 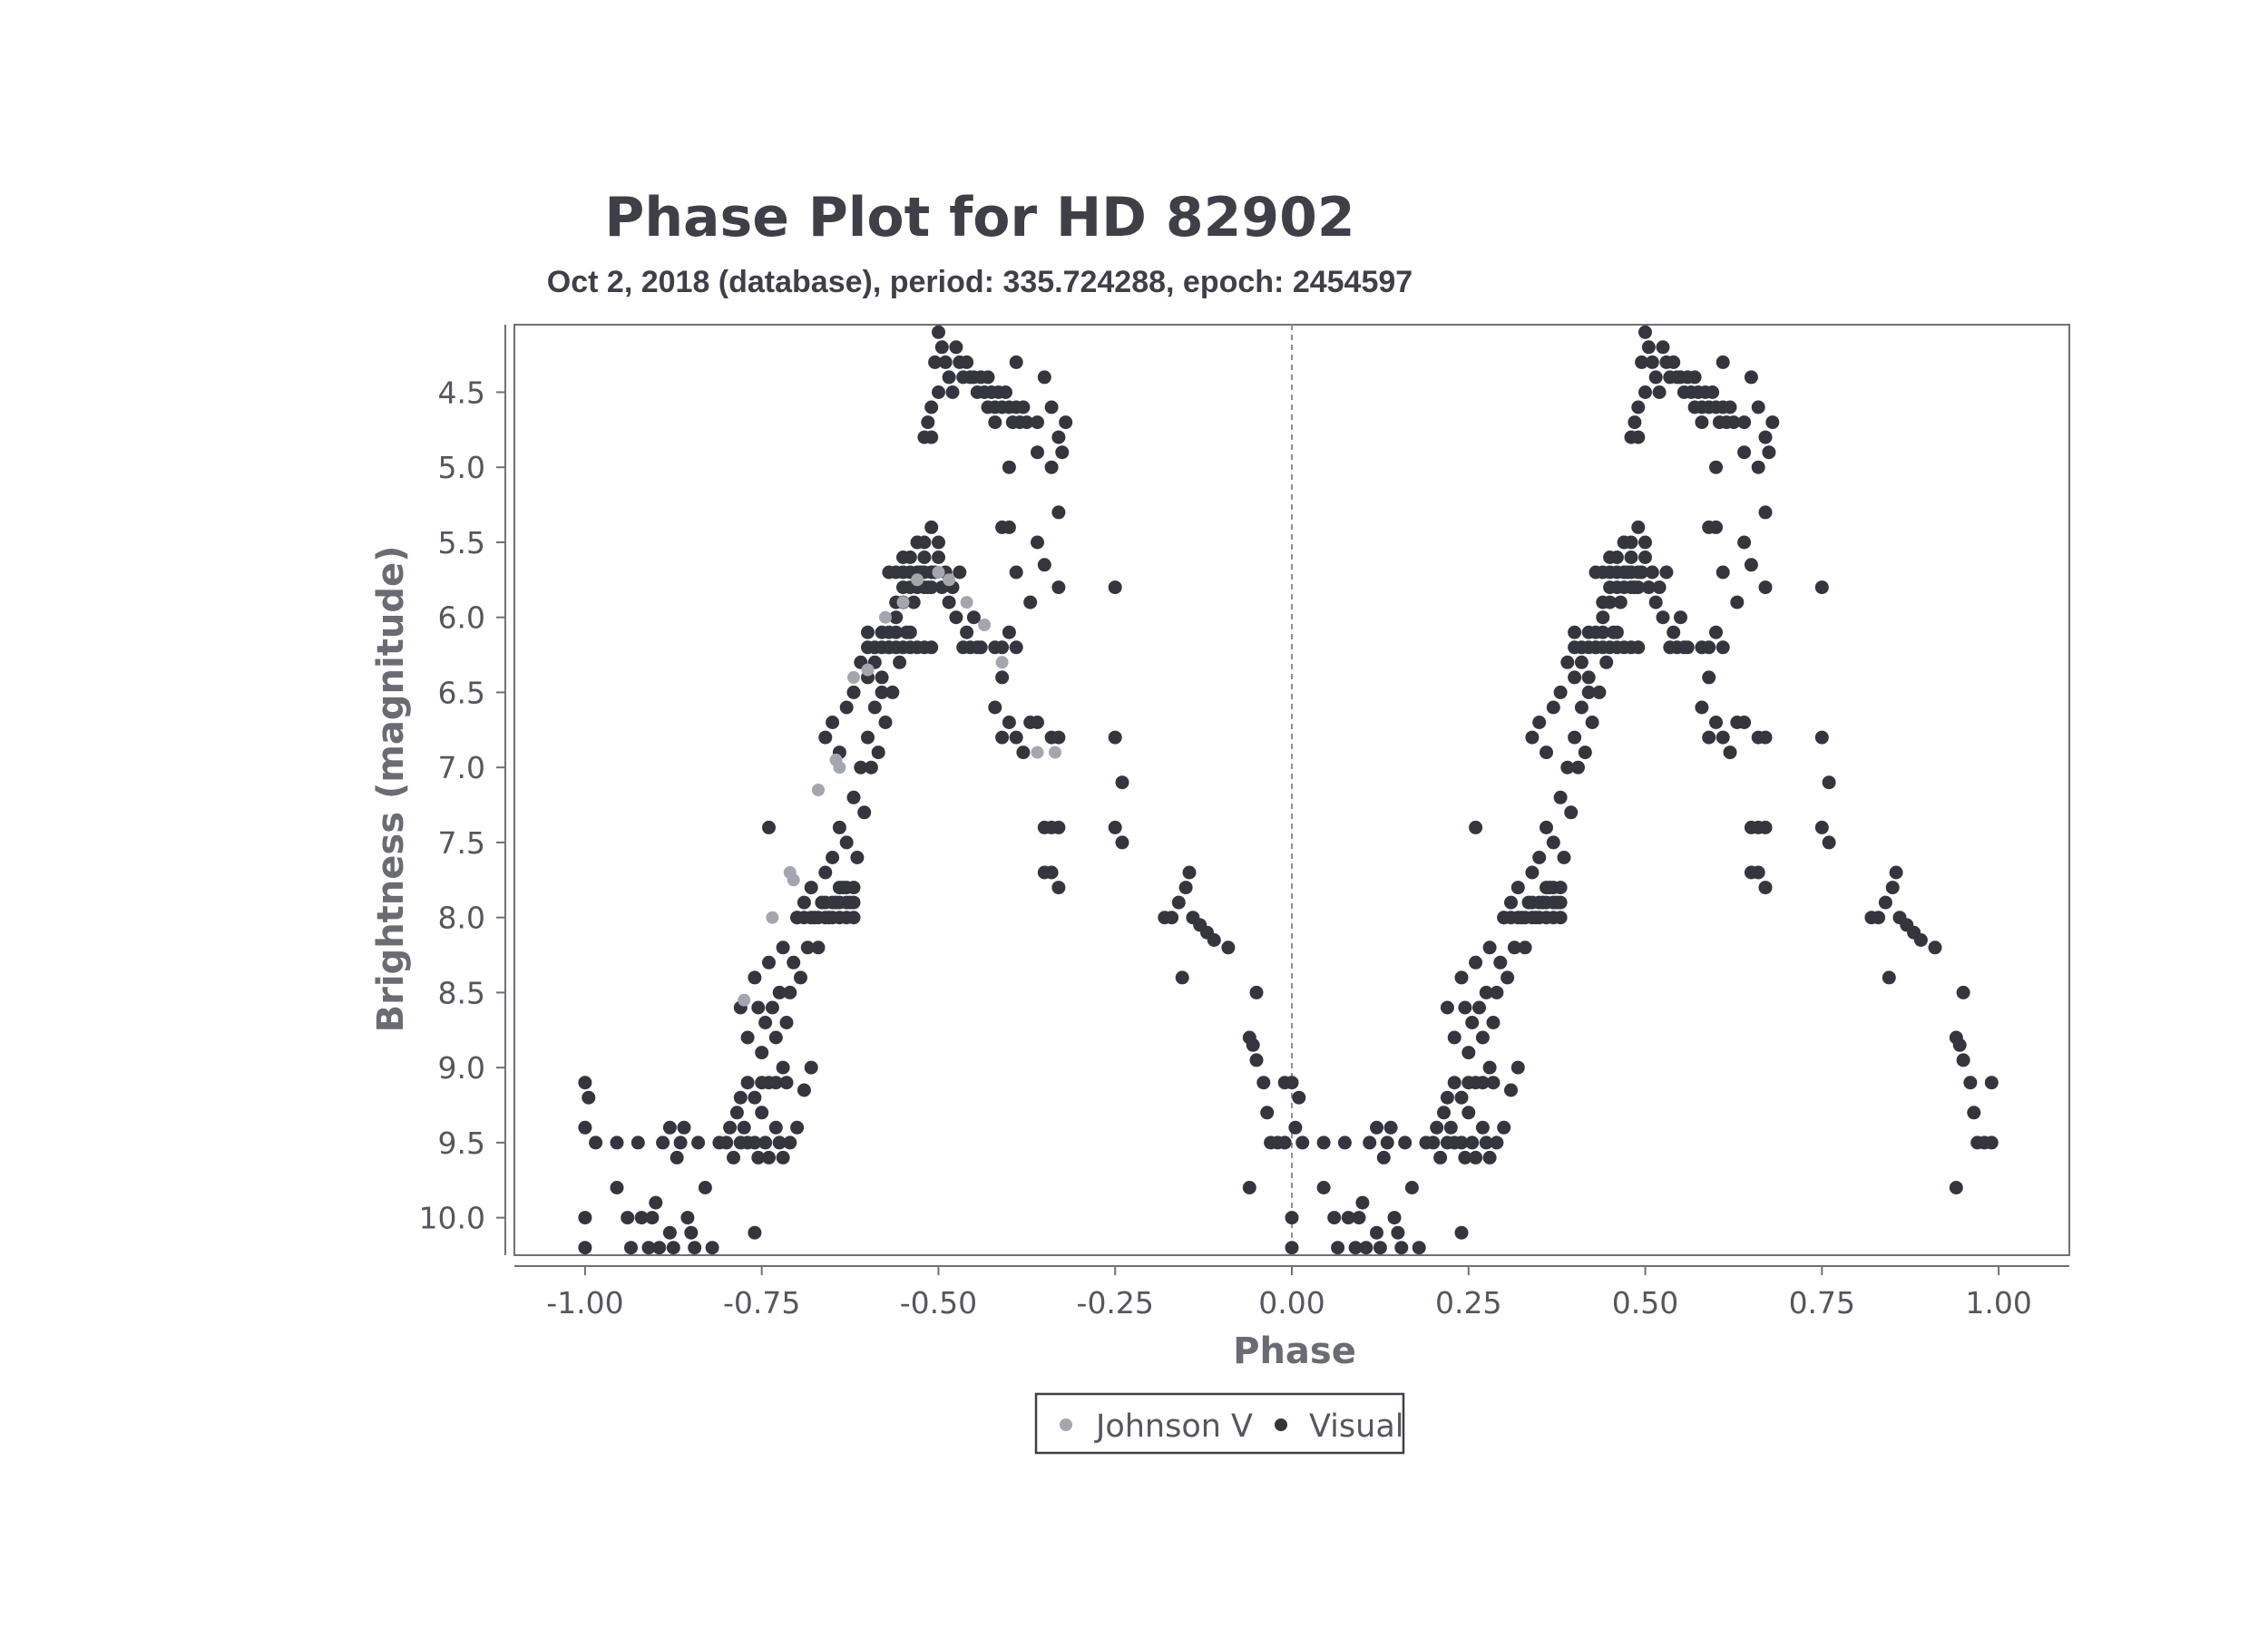 I want to click on legend-label-johnson-v: Johnson V, so click(x=1173, y=1426).